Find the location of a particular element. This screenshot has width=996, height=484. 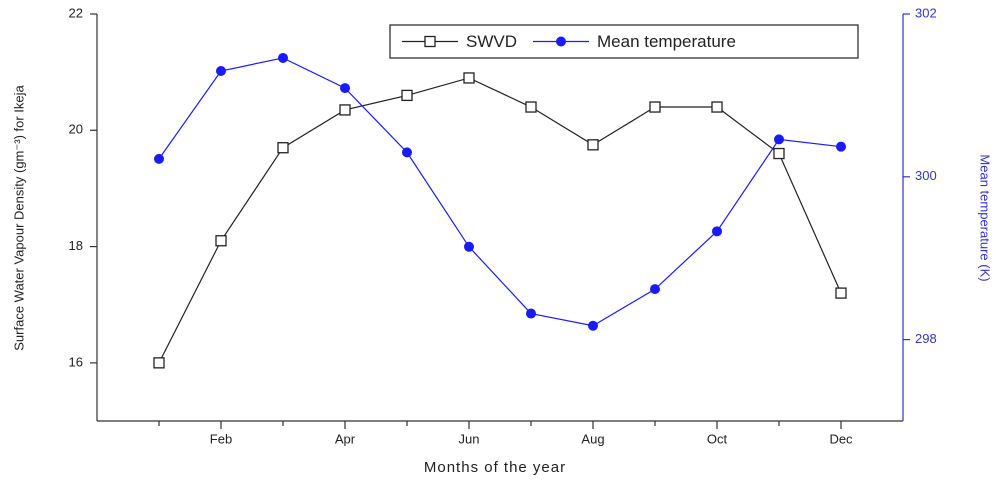

y-tick-label: 16 is located at coordinates (76, 361).